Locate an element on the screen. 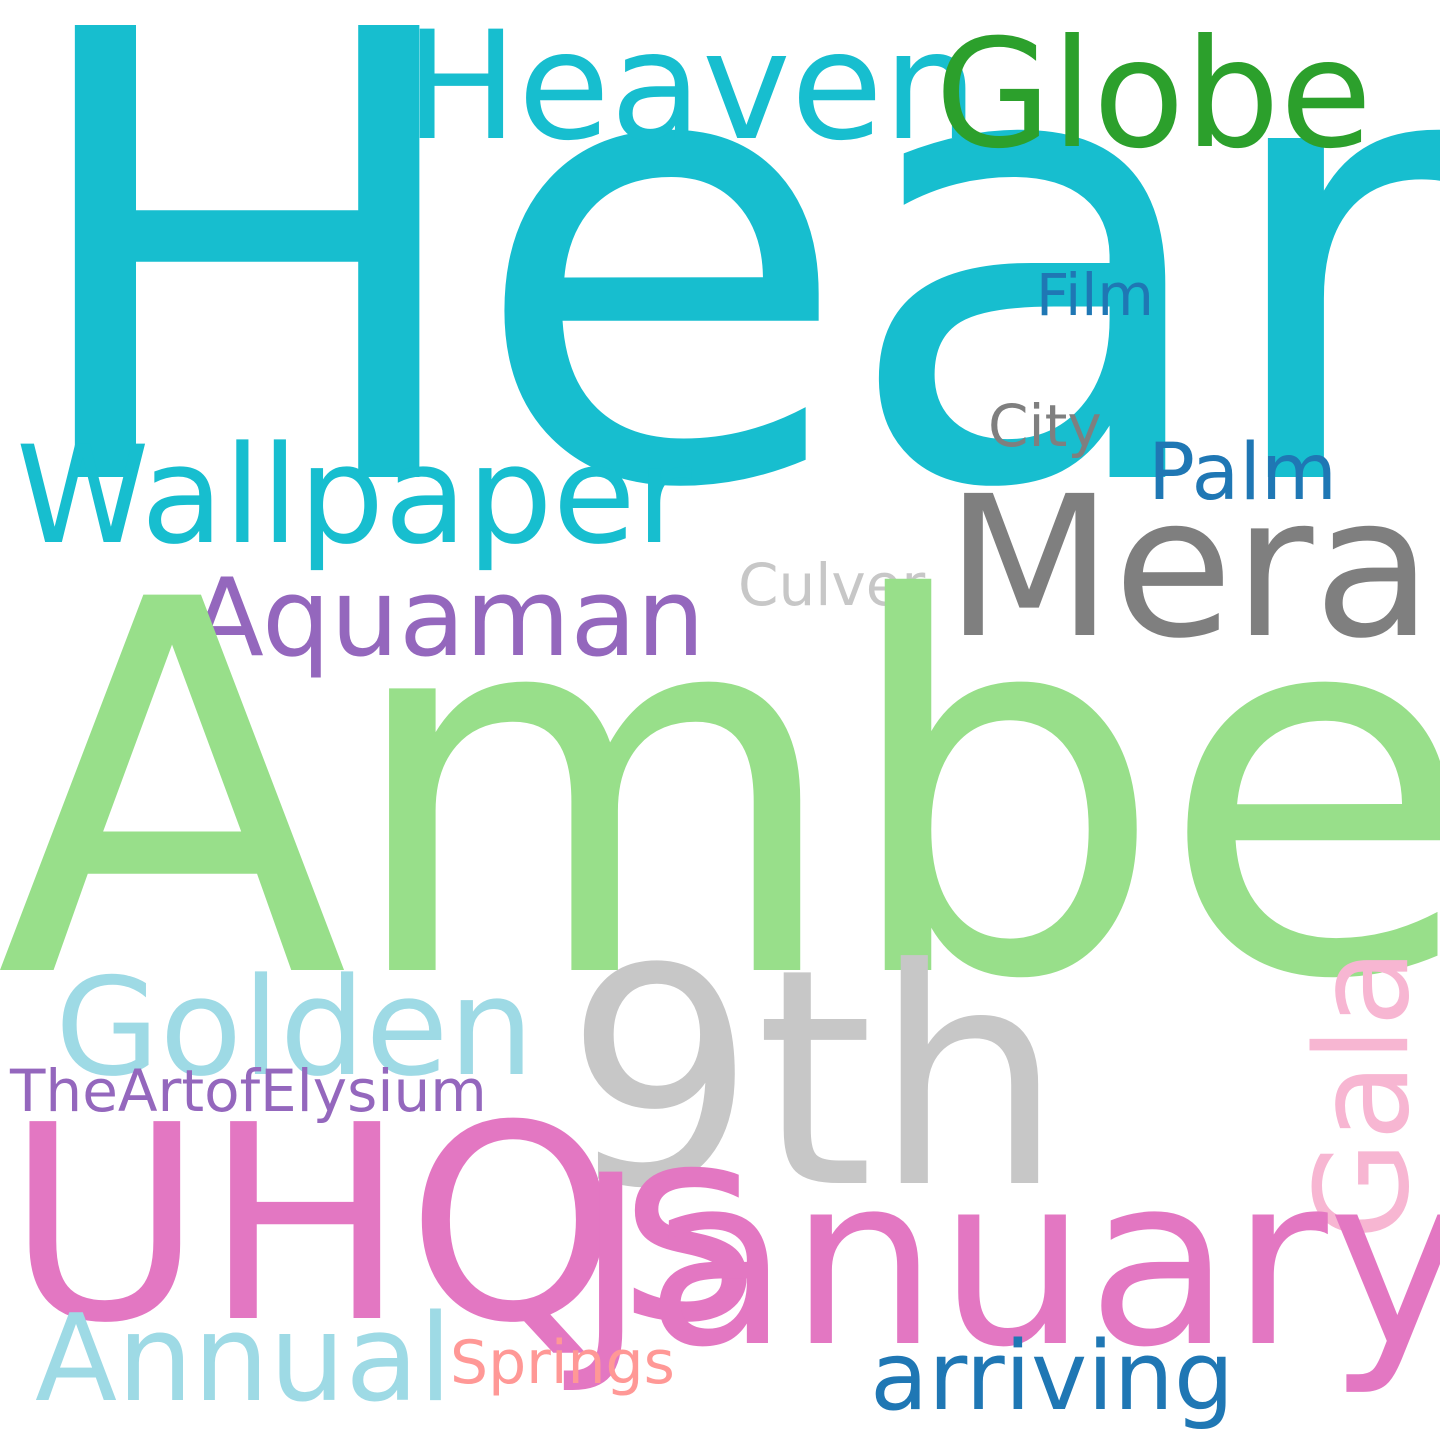  word-palm: Palm is located at coordinates (1242, 473).